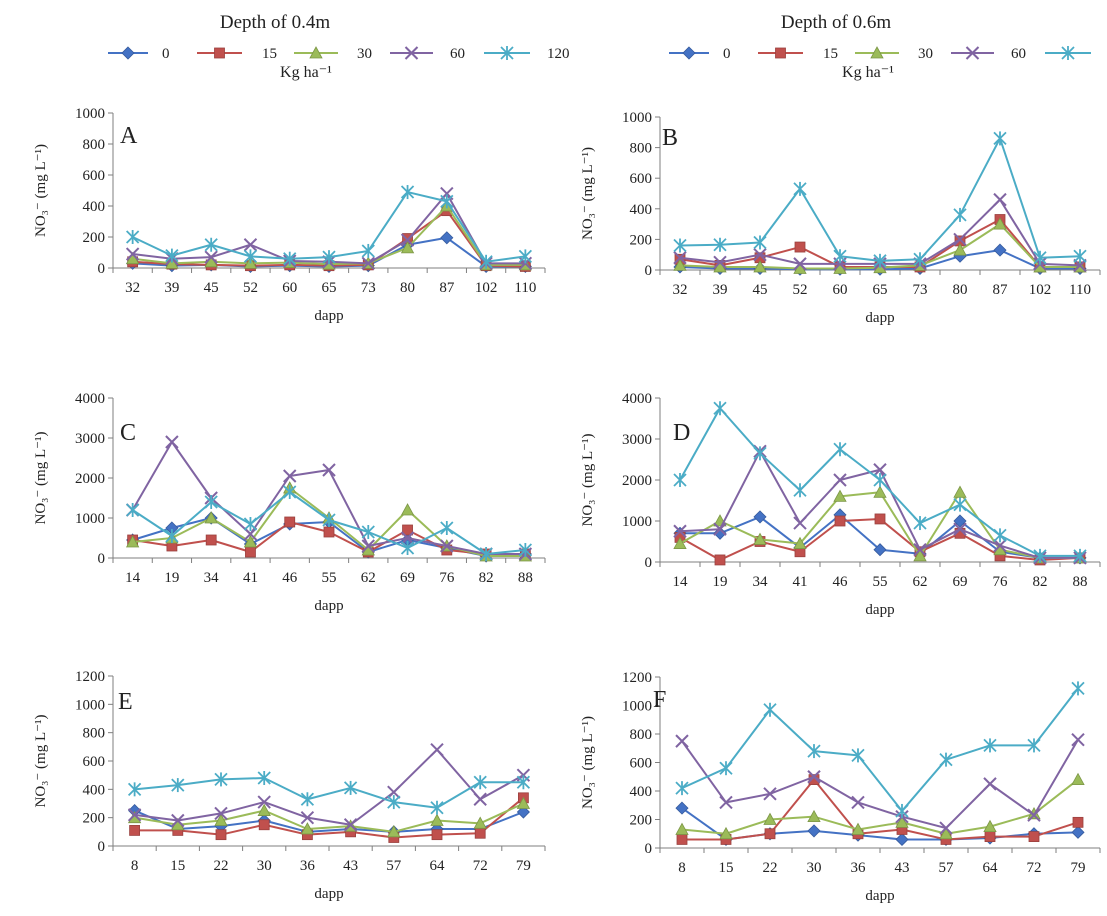  What do you see at coordinates (350, 866) in the screenshot?
I see `x-tick-label: 43` at bounding box center [350, 866].